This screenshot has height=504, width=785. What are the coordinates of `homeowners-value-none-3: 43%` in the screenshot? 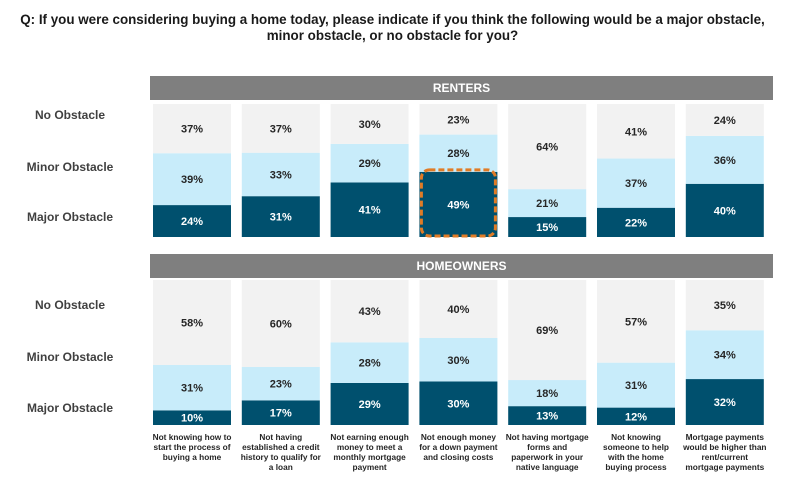 It's located at (370, 312).